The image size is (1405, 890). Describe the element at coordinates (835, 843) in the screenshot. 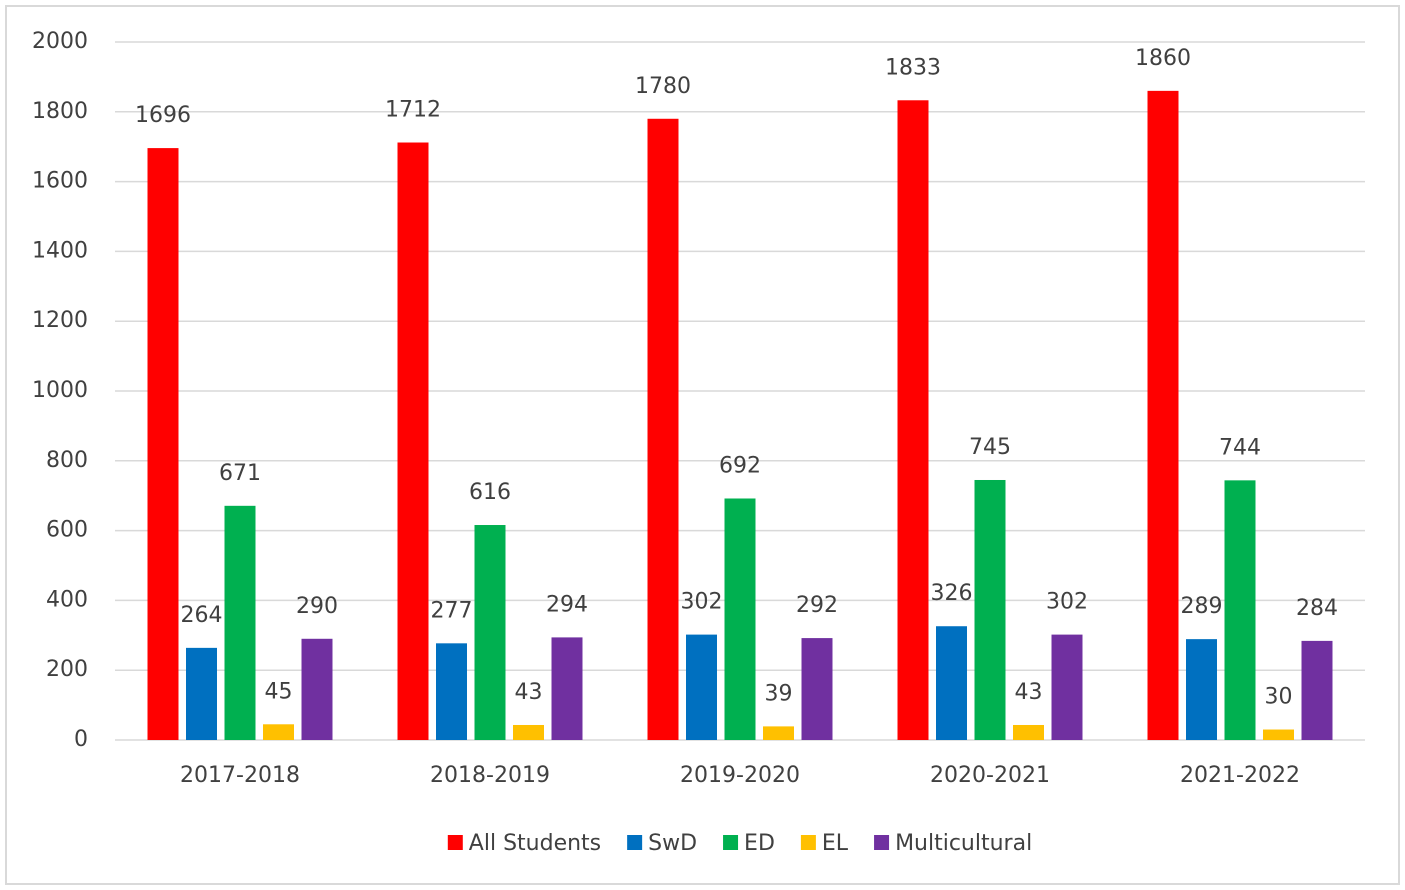

I see `legend-label: EL` at that location.